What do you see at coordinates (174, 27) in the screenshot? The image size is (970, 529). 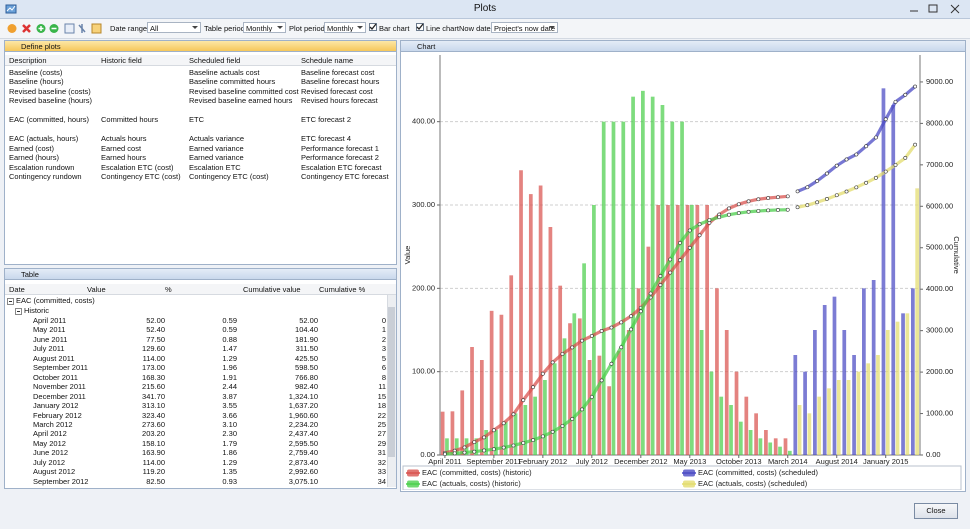 I see `date-range-select: All` at bounding box center [174, 27].